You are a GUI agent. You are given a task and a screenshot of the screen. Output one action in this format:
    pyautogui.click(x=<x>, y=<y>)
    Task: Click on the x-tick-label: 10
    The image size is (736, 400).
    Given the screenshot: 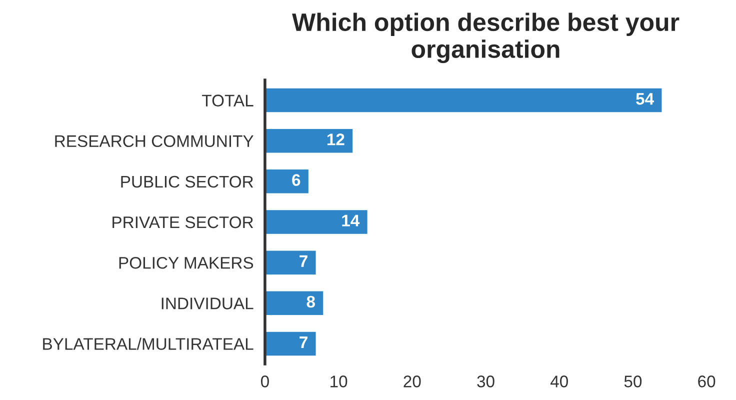 What is the action you would take?
    pyautogui.click(x=339, y=382)
    